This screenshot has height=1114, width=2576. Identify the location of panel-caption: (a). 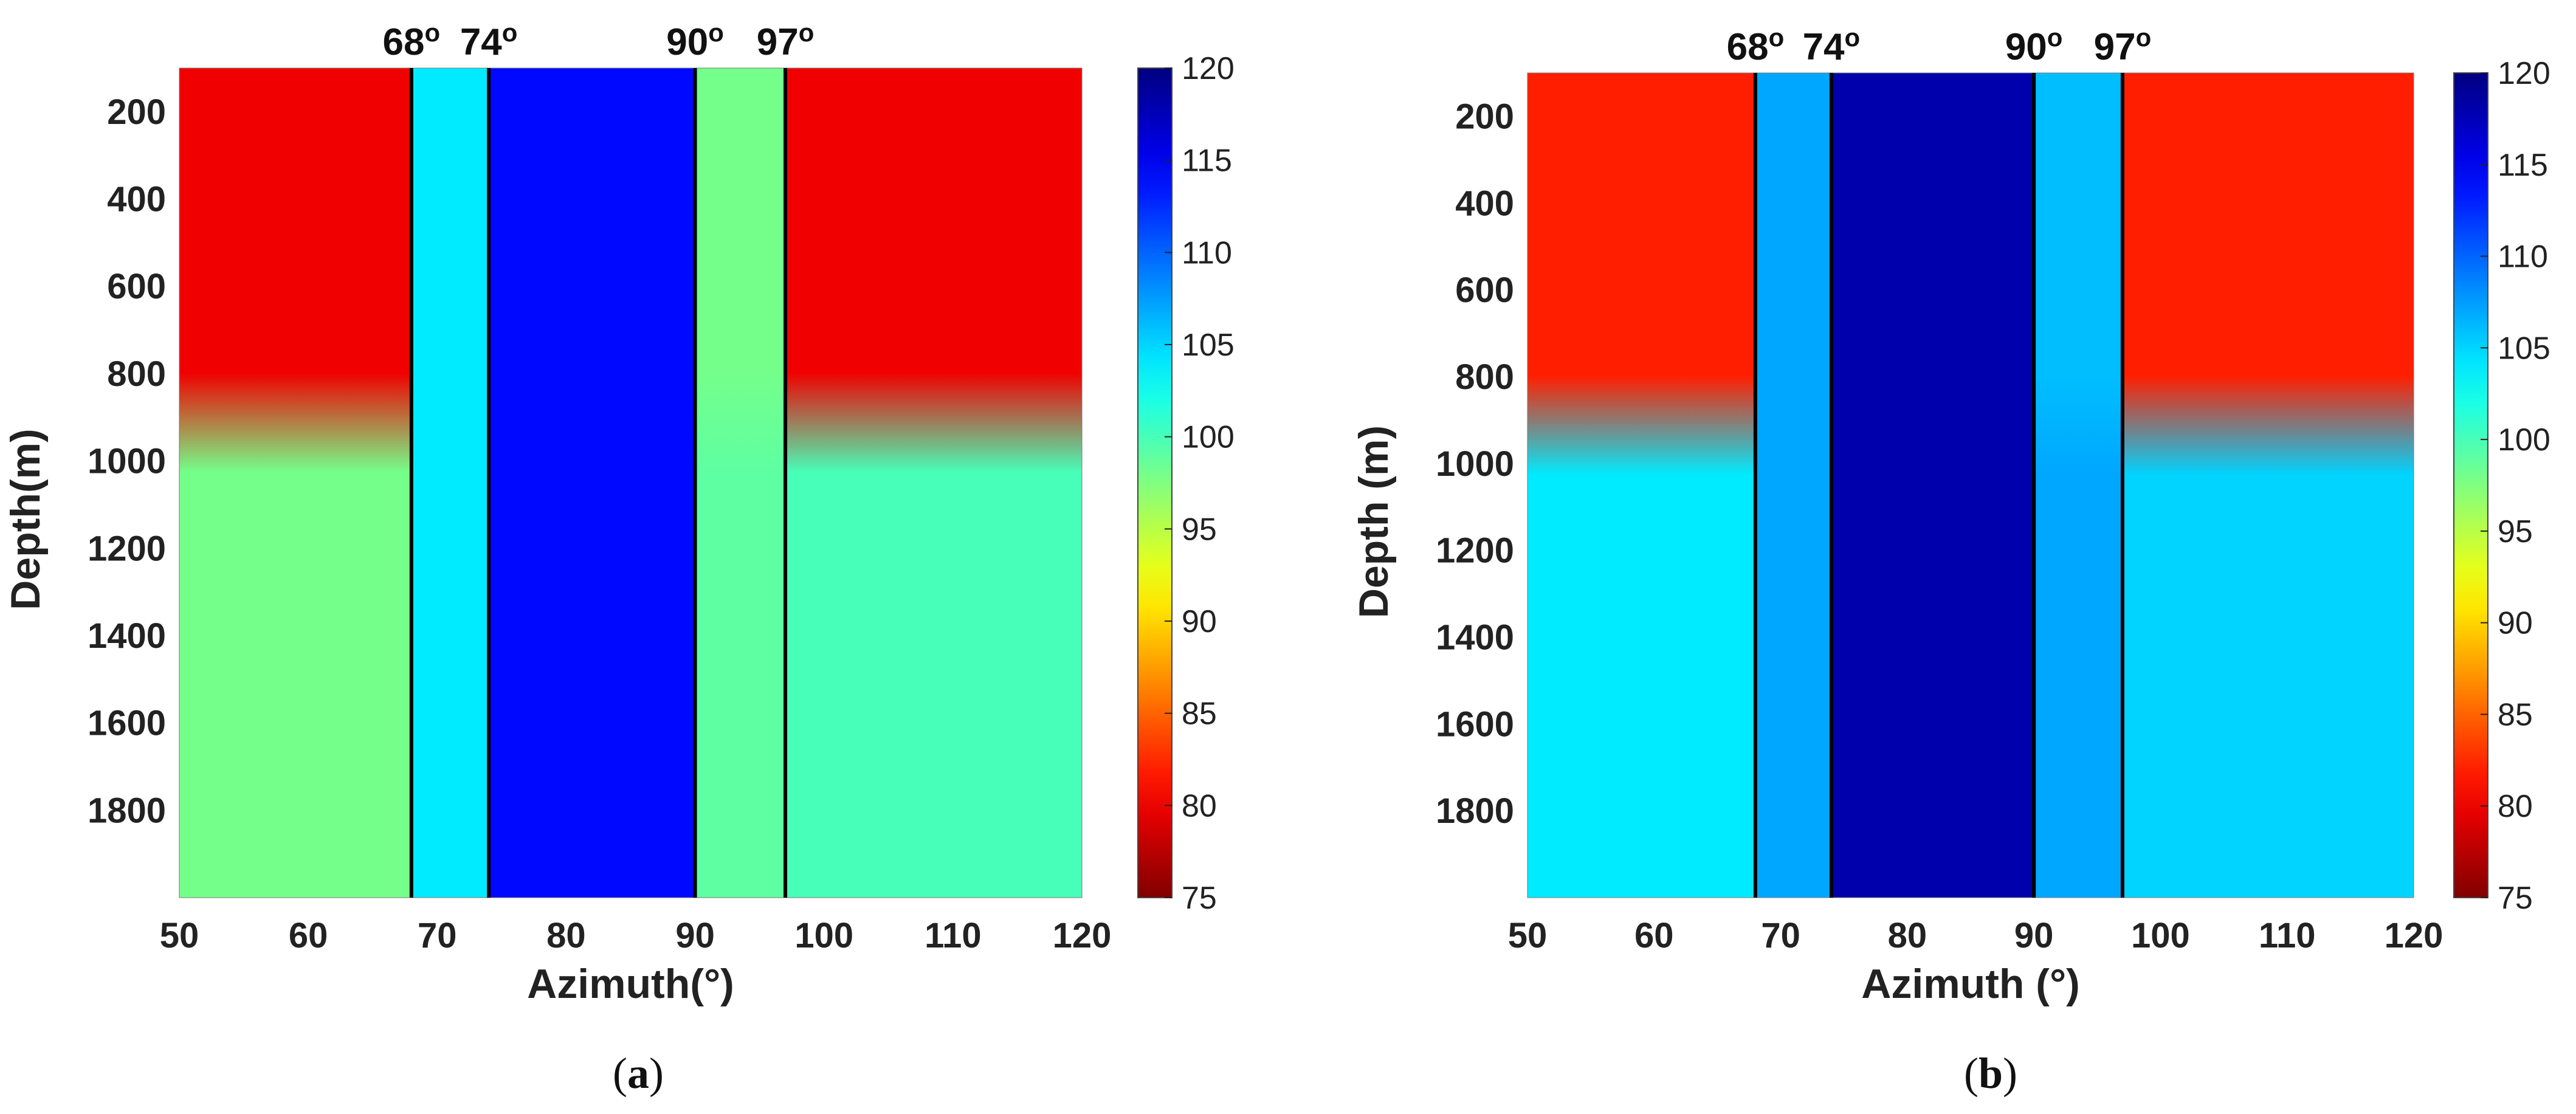
(638, 1073).